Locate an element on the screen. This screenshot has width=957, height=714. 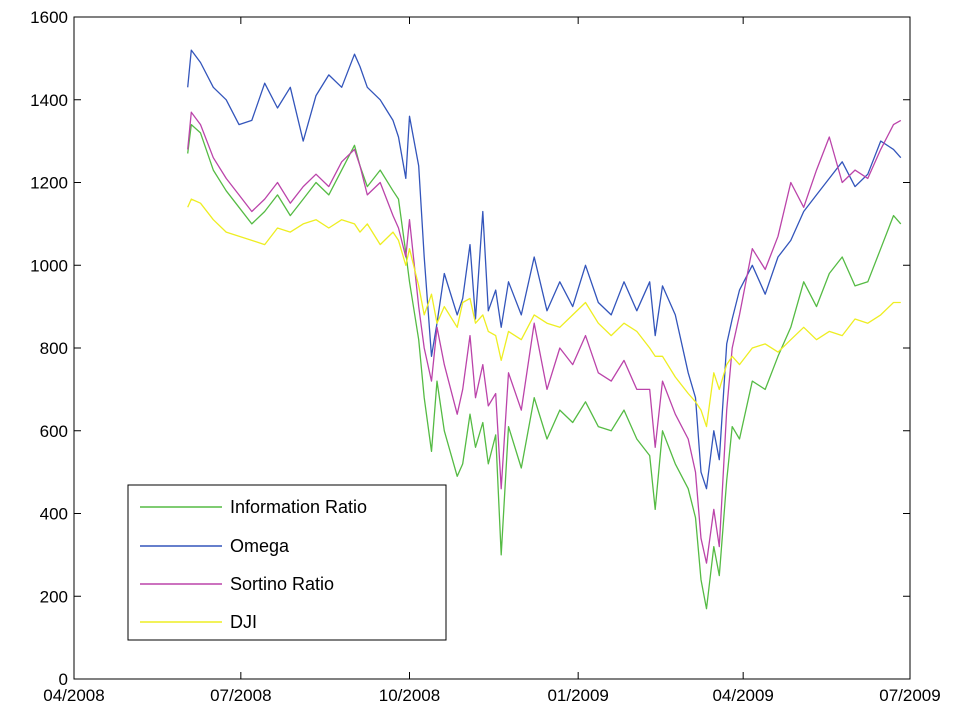
legend: Information Ratio Omega Sortino Ratio DJI is located at coordinates (287, 562).